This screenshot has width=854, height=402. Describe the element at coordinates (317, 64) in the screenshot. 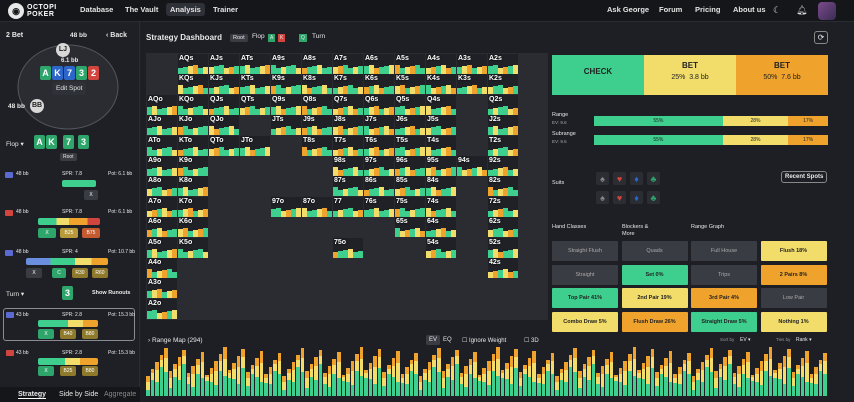

I see `hand-cell: A8s` at that location.